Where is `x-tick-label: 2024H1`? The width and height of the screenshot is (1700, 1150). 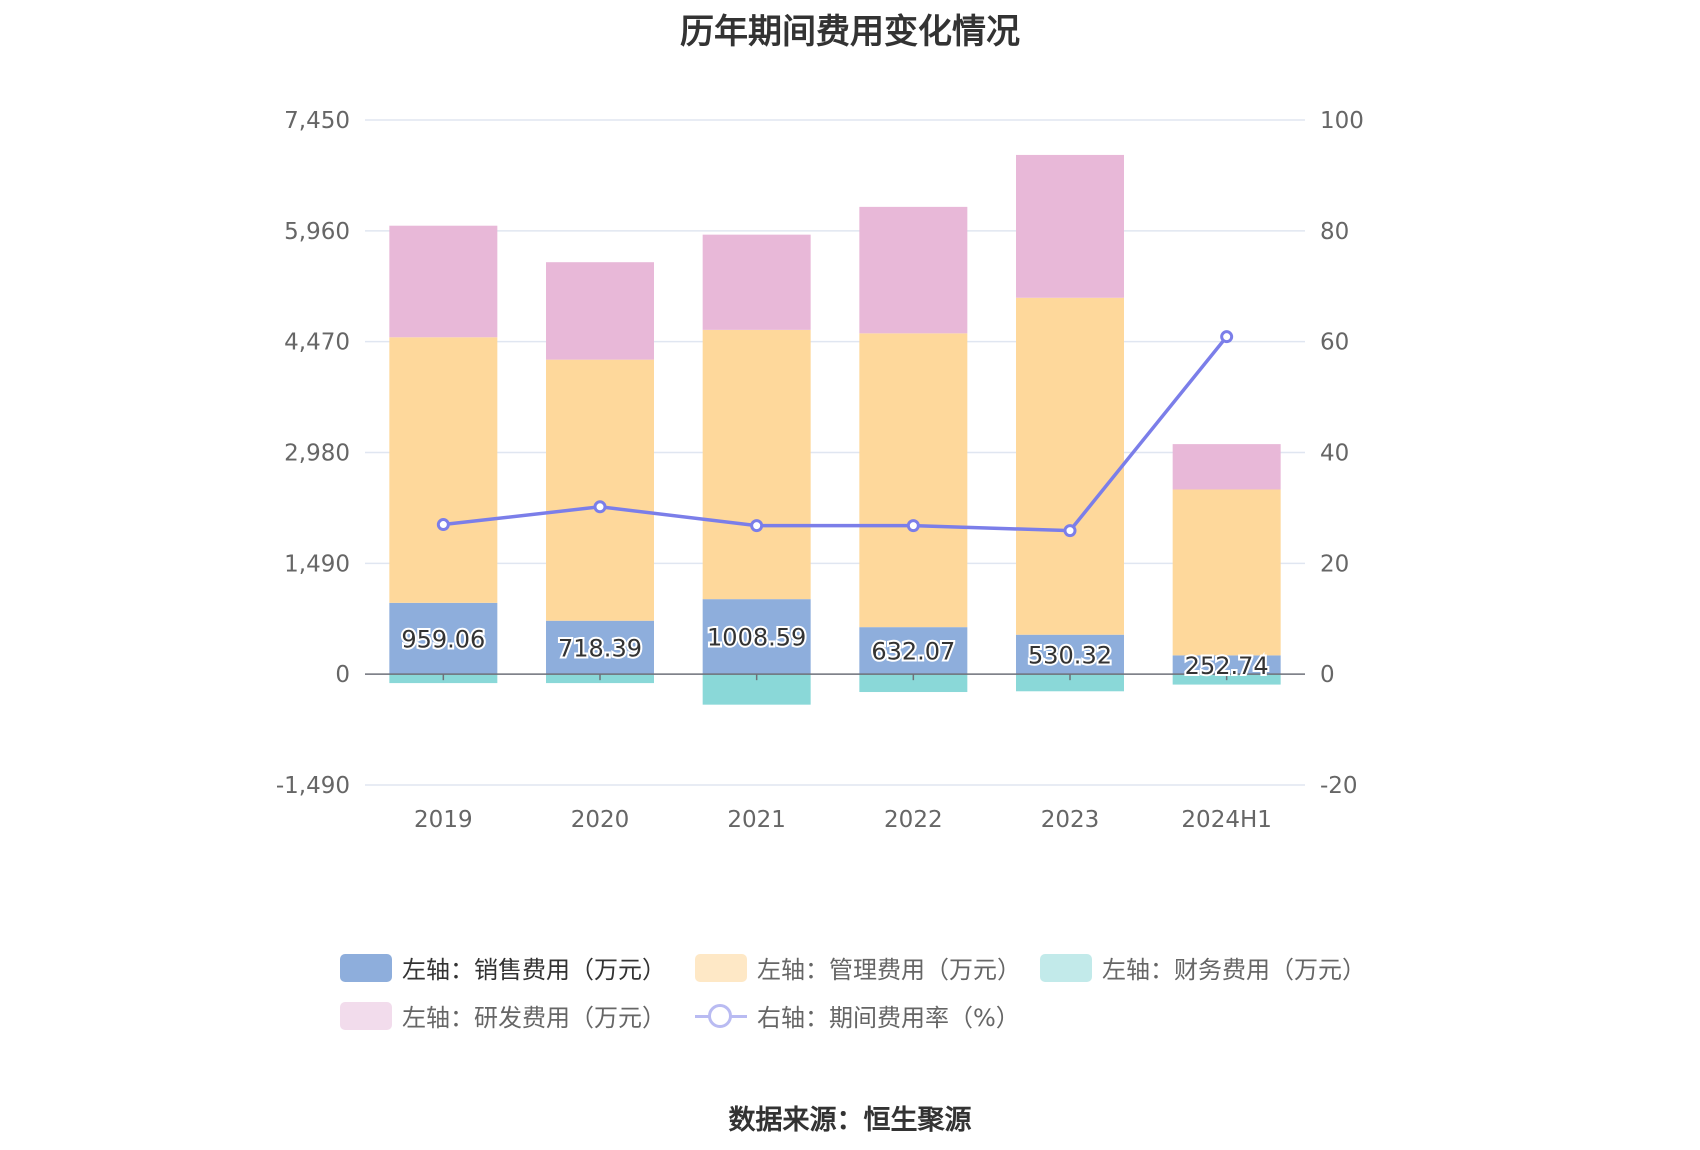
x-tick-label: 2024H1 is located at coordinates (1226, 820).